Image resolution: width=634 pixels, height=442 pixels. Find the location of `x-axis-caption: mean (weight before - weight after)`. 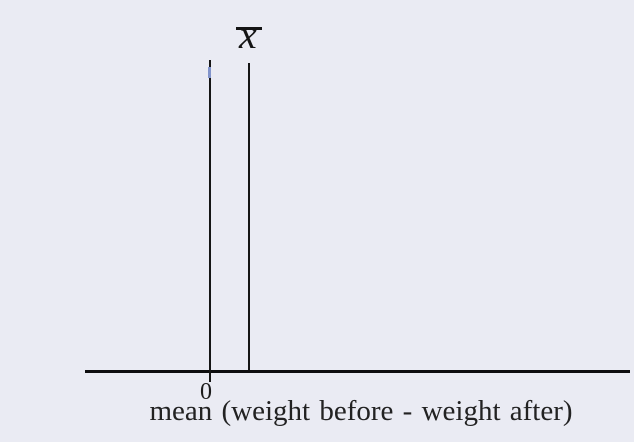

x-axis-caption: mean (weight before - weight after) is located at coordinates (361, 411).